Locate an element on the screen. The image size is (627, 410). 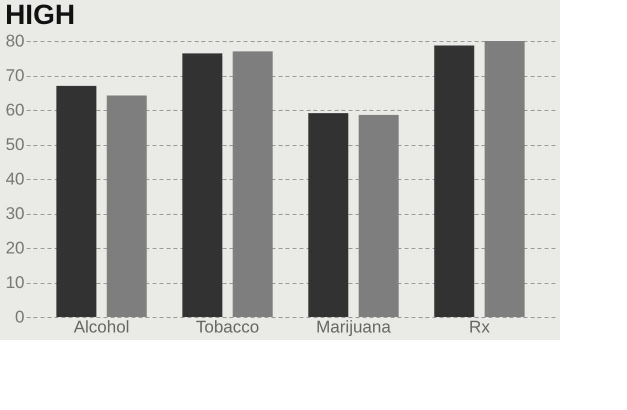
y-tick-label: 30 is located at coordinates (15, 213).